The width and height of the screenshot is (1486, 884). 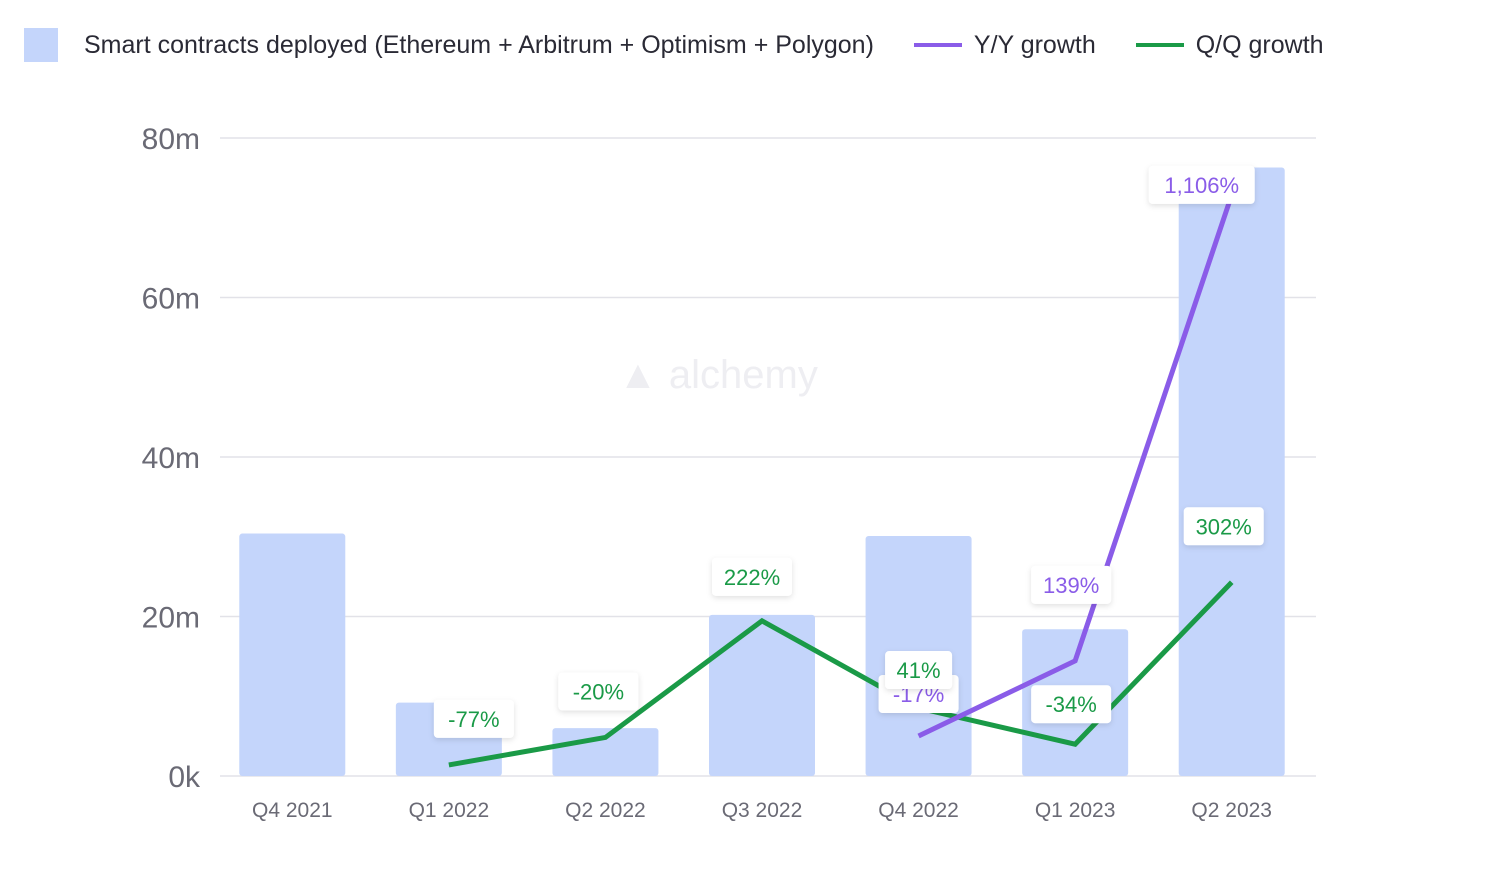 I want to click on data-label-text: 222%, so click(x=752, y=577).